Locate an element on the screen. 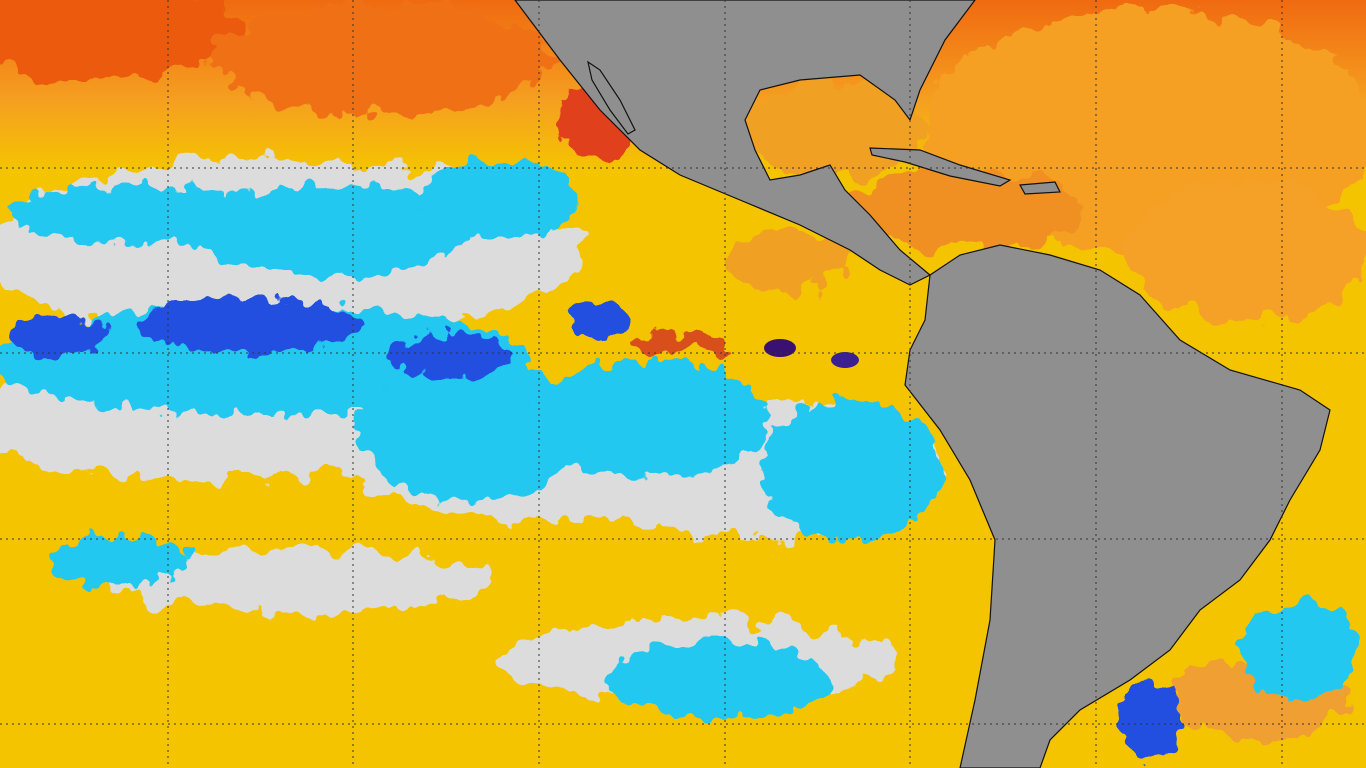 The height and width of the screenshot is (768, 1366). north-central-america is located at coordinates (745, 143).